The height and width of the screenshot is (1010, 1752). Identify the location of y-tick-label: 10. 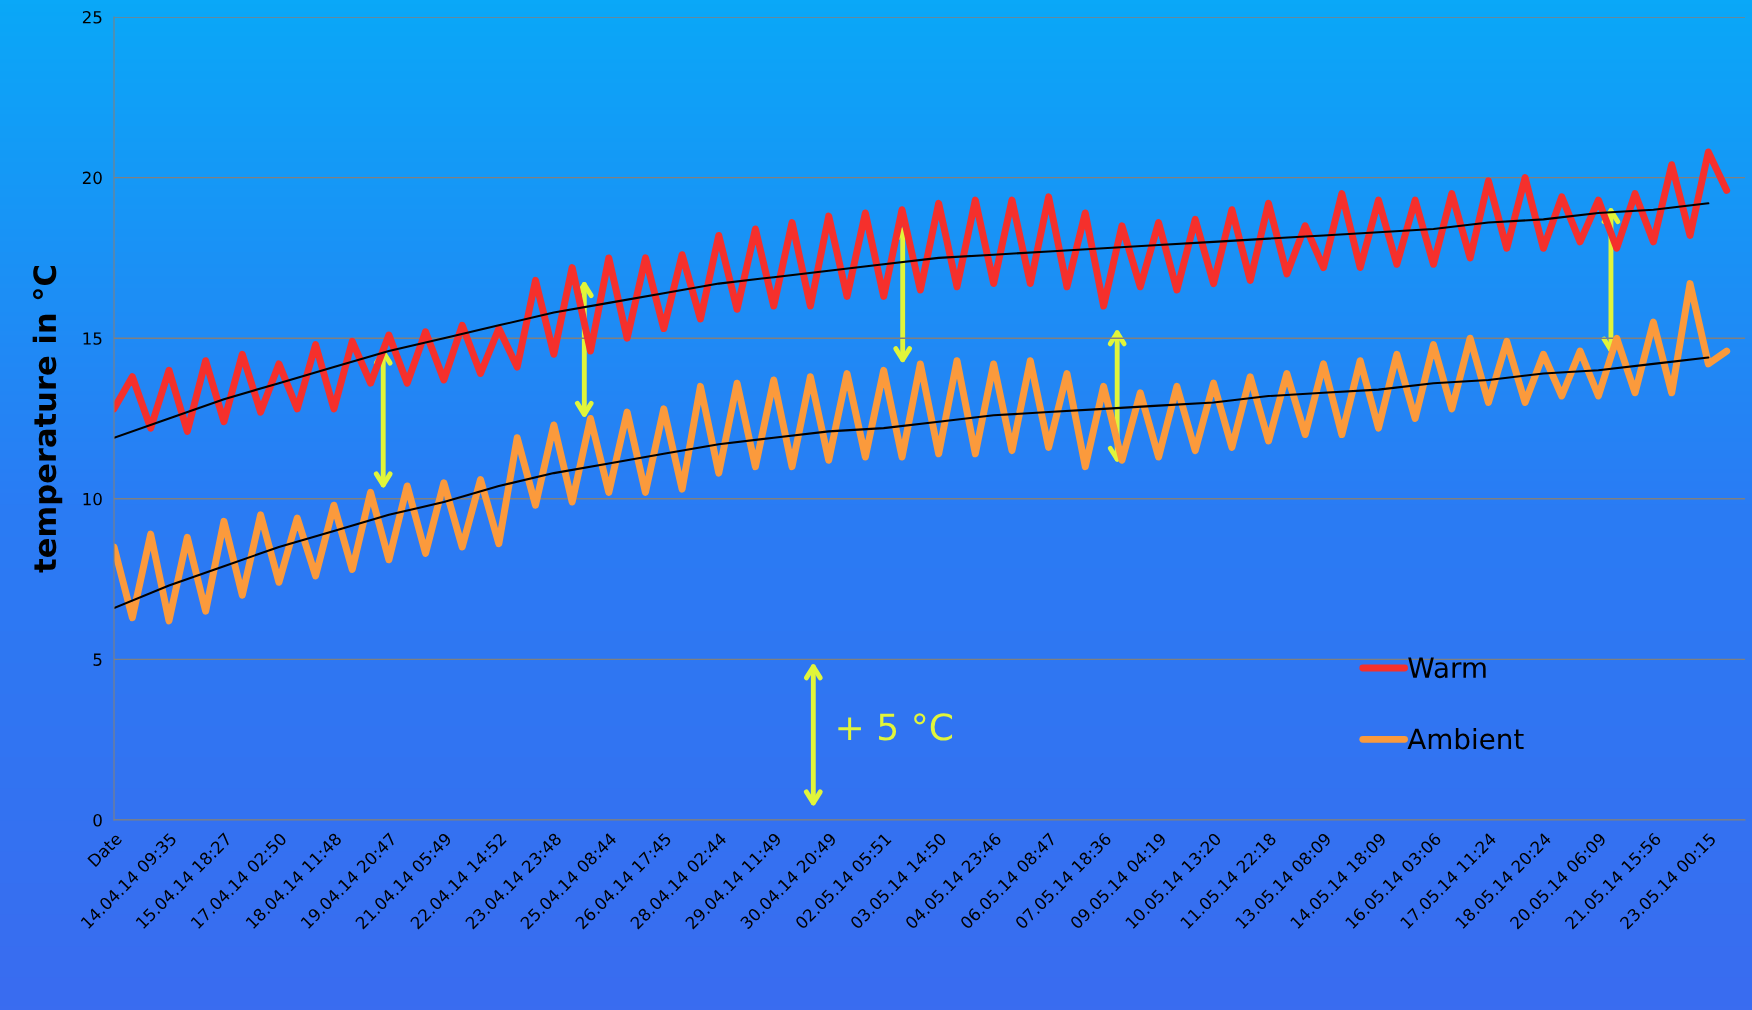
(92, 499).